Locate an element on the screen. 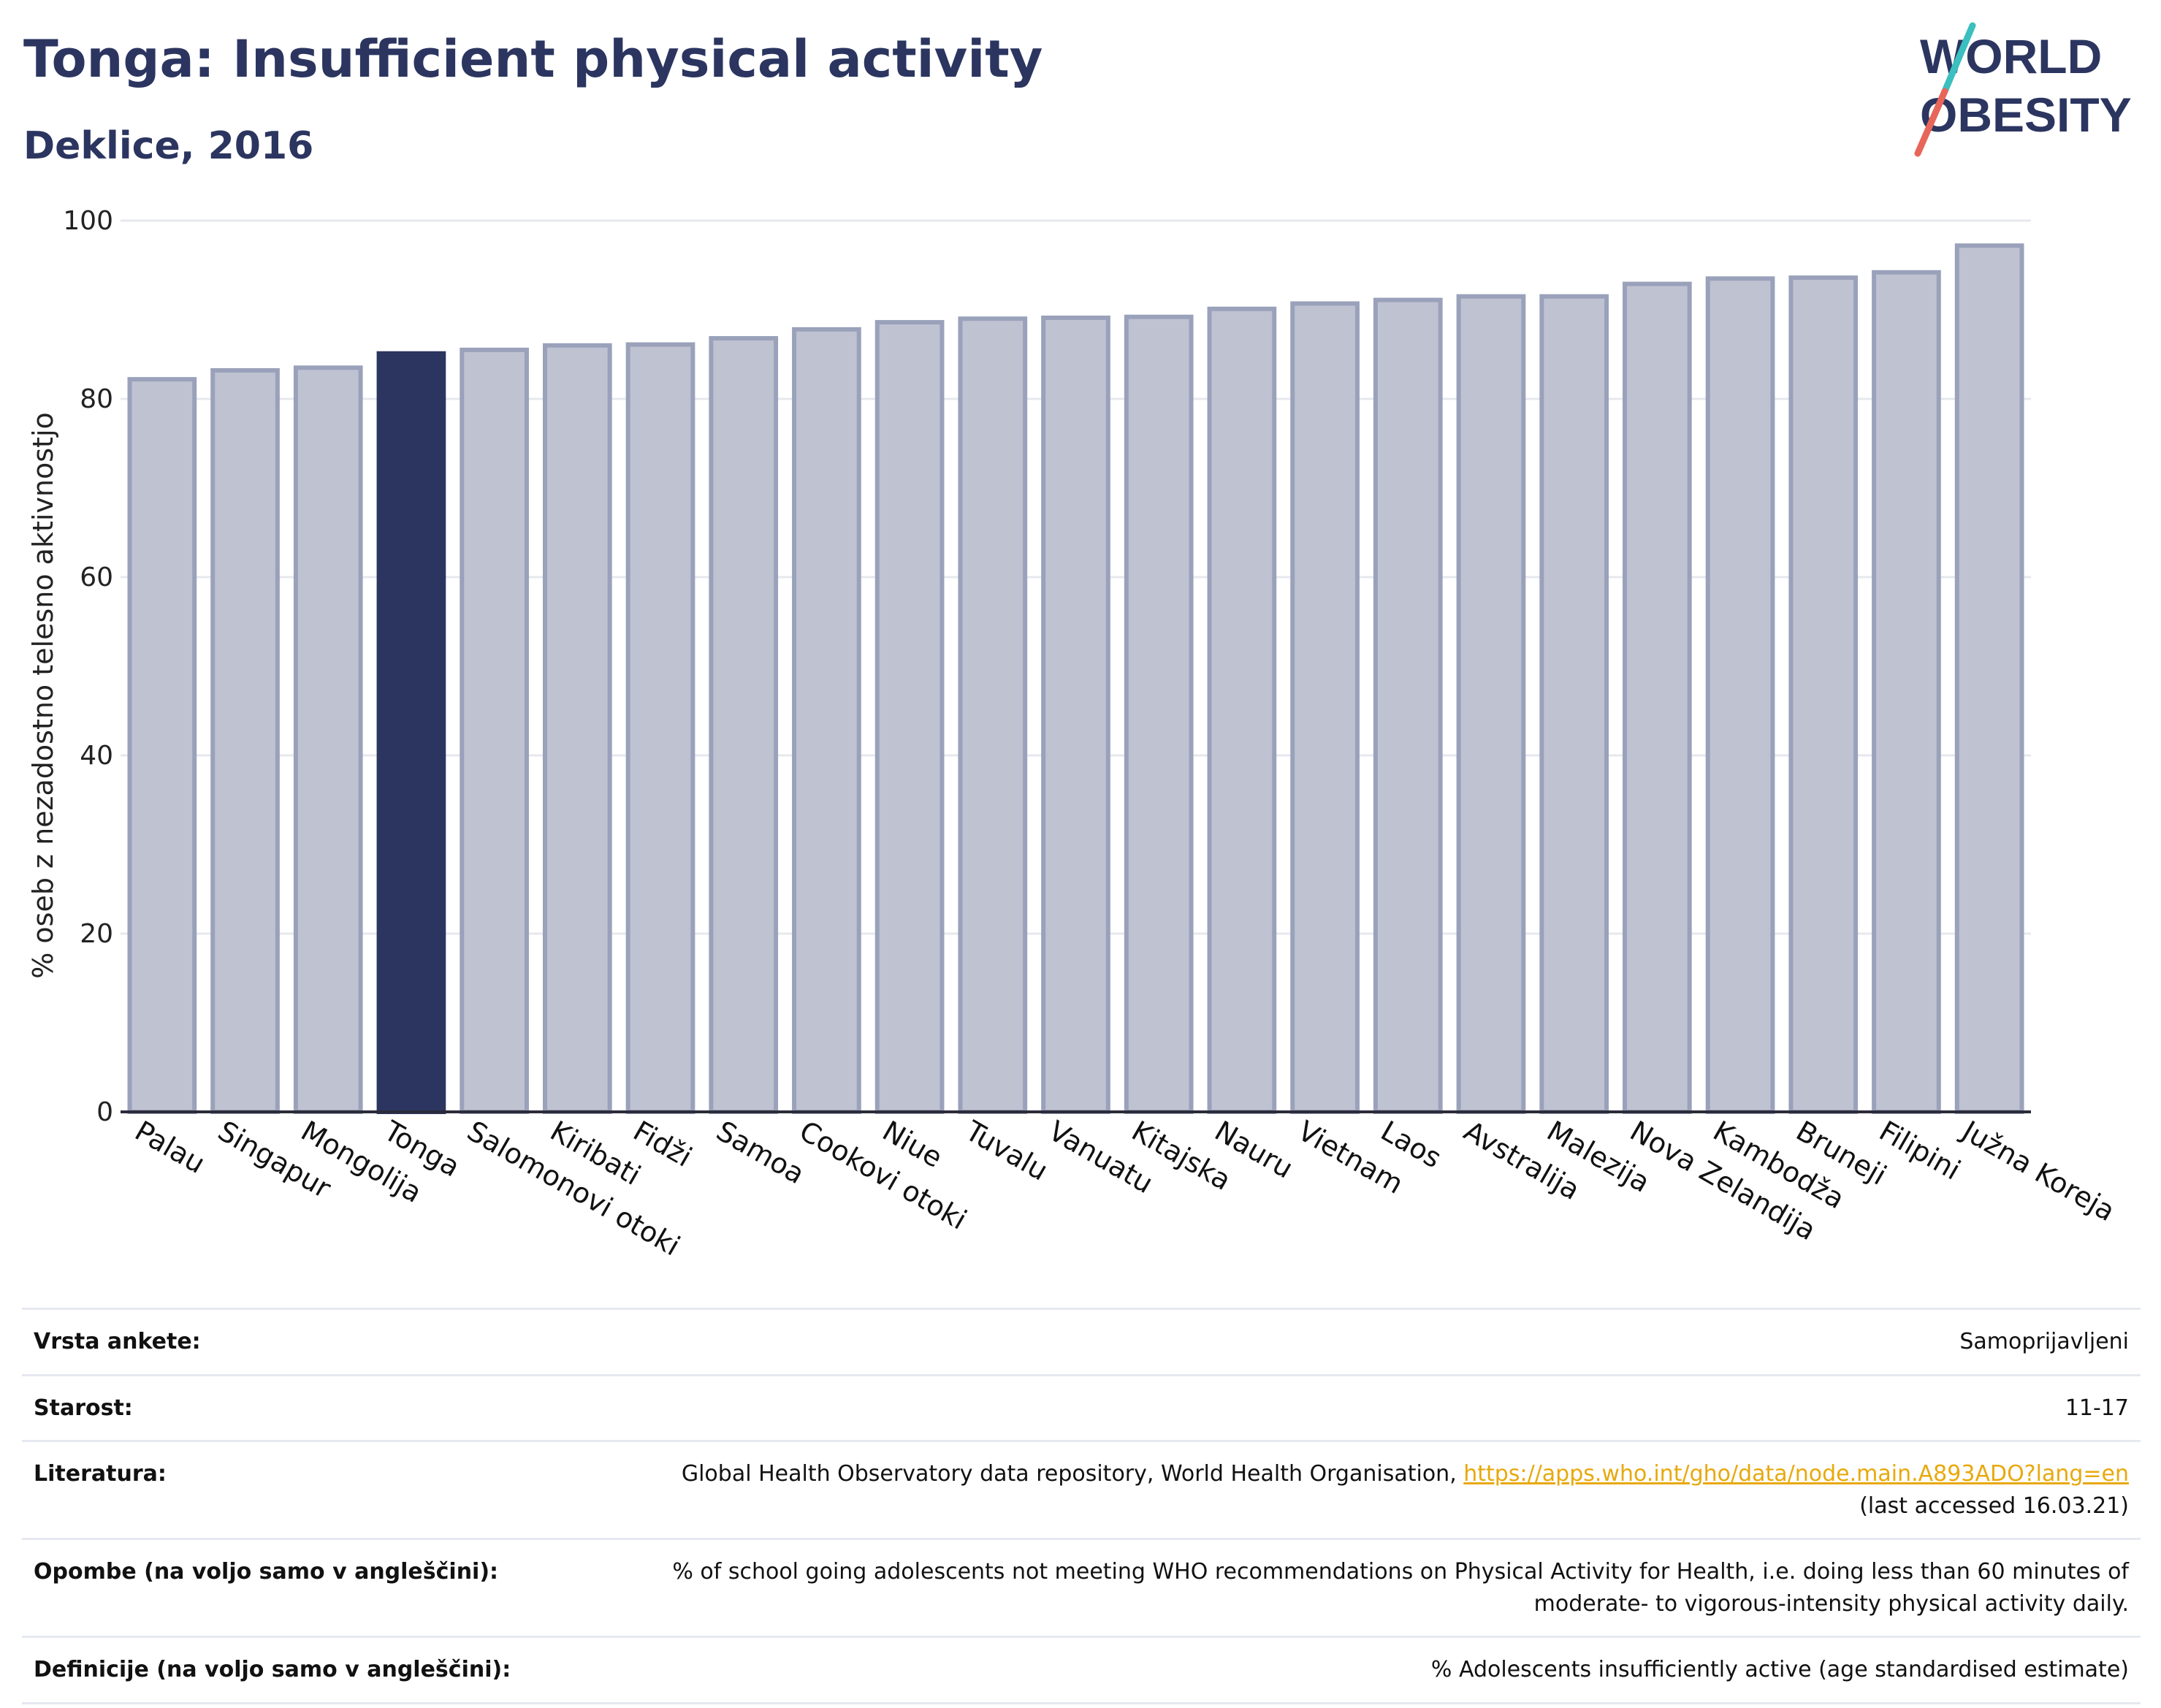 The image size is (2161, 1708). age-row: Starost: 11-17 is located at coordinates (1081, 1407).